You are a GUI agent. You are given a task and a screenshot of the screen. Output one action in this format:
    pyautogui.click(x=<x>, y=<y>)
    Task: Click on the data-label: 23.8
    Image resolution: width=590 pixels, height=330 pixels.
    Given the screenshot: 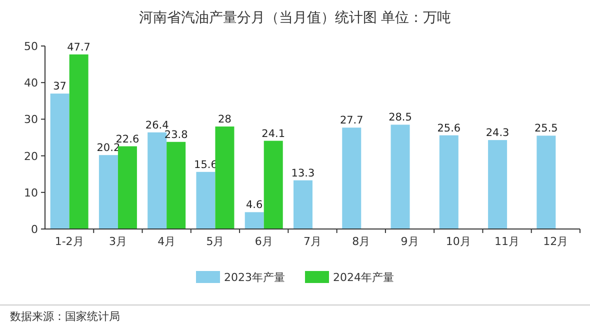 What is the action you would take?
    pyautogui.click(x=176, y=134)
    